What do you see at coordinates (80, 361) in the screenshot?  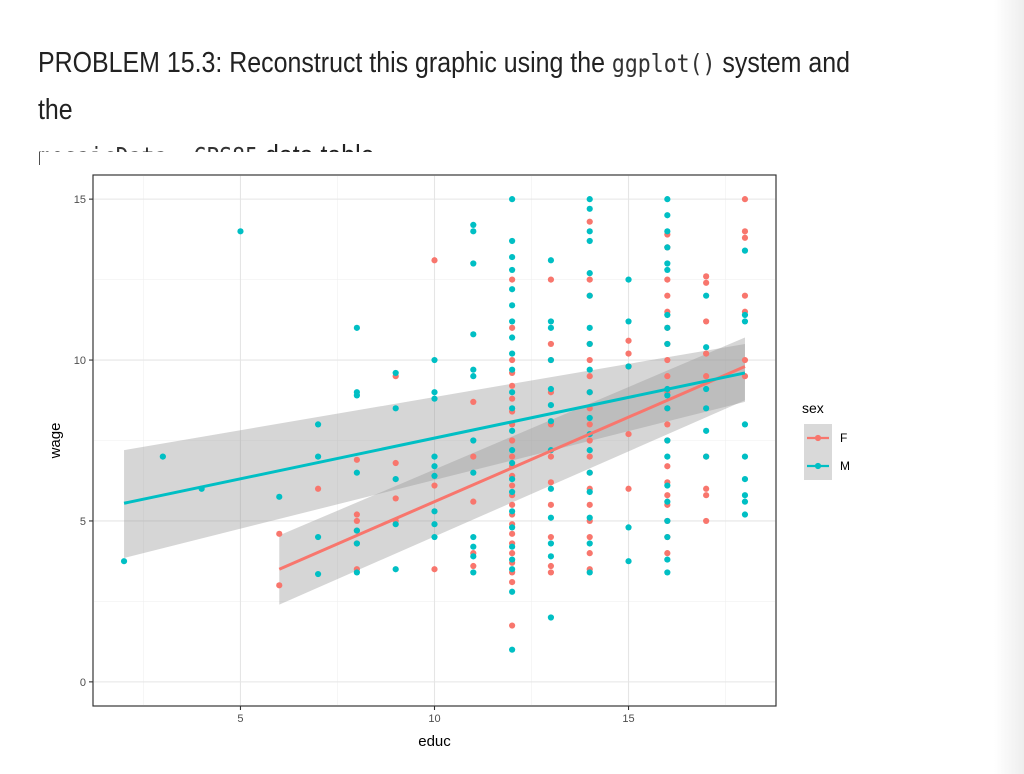 I see `y-tick-label: 10` at bounding box center [80, 361].